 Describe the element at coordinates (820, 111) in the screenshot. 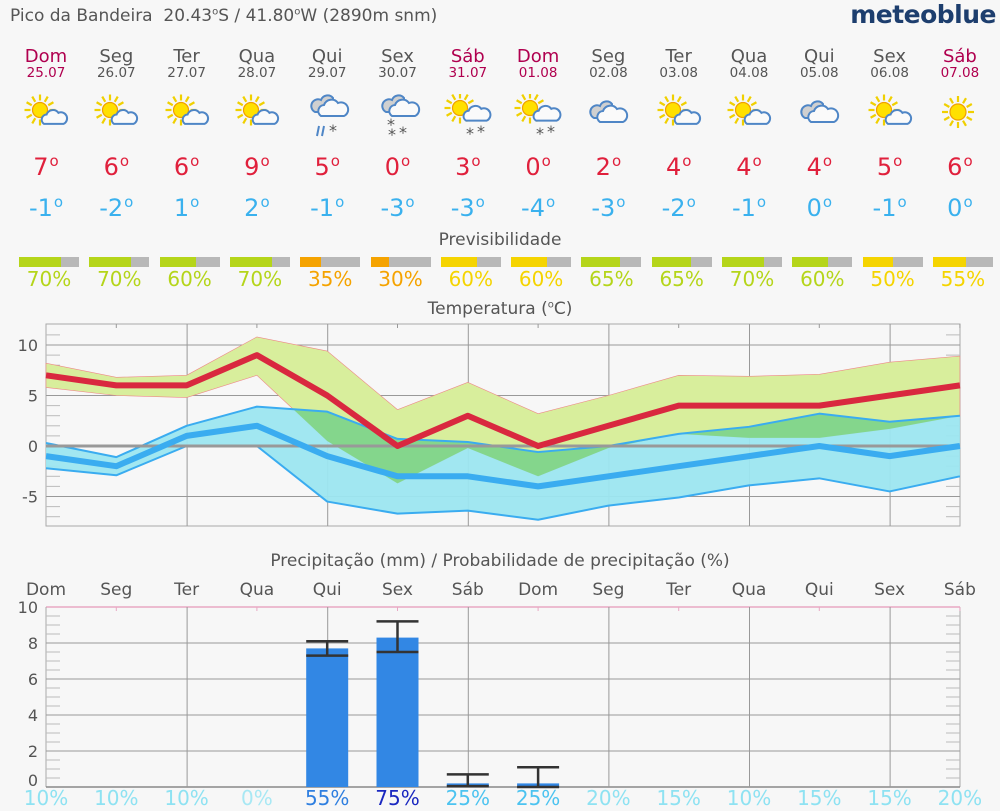

I see `cloudy-icon` at that location.